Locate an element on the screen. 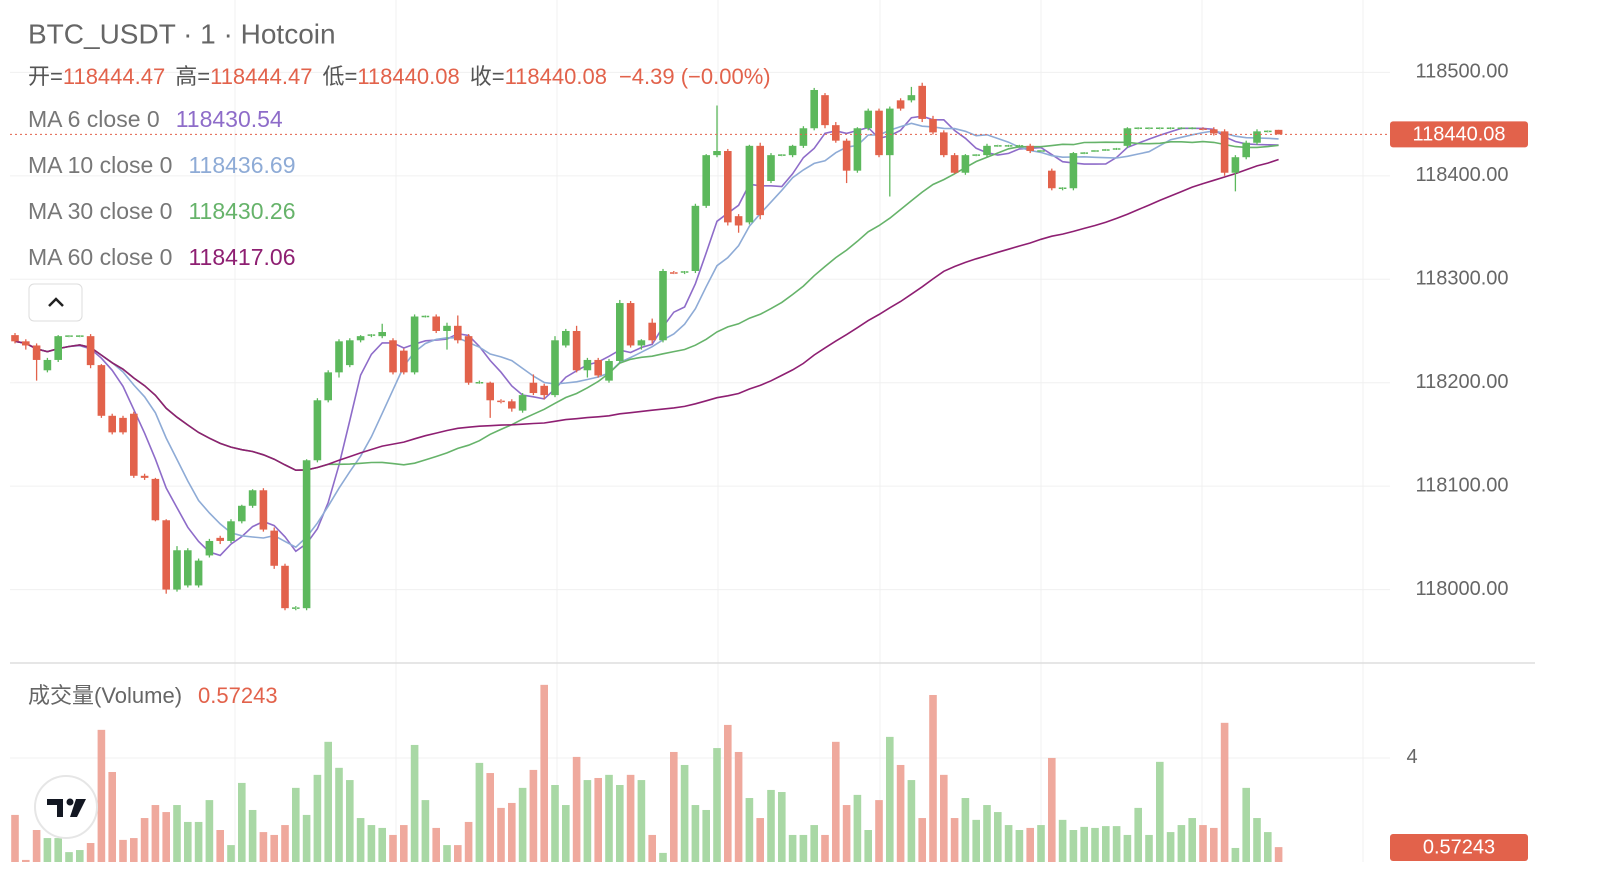  chevron-up-icon is located at coordinates (56, 302).